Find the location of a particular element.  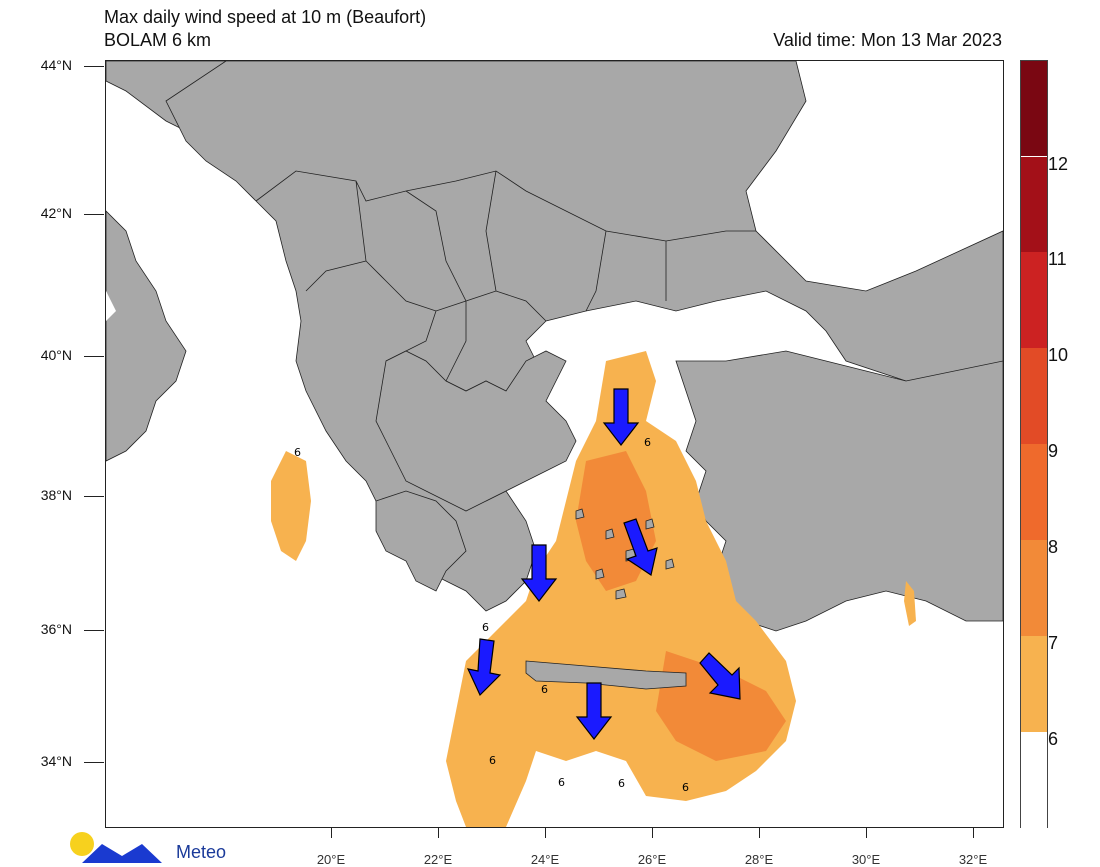

colorbar-label: 7 is located at coordinates (1053, 643).